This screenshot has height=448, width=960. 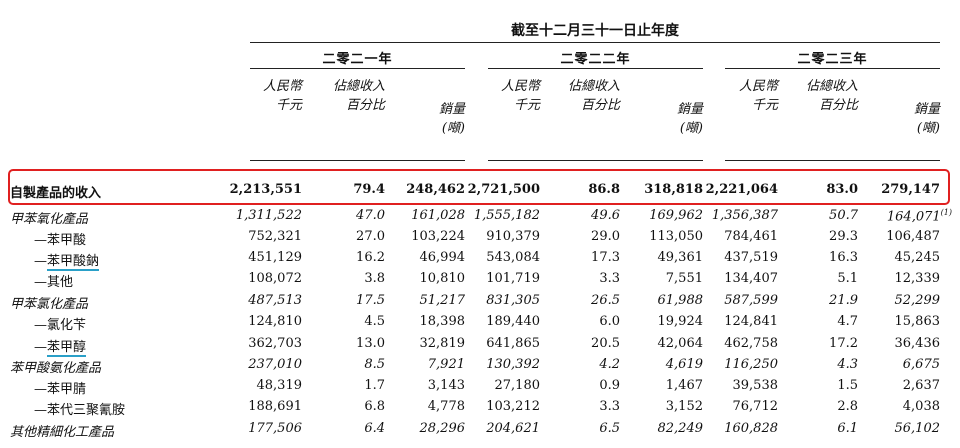 I want to click on row-value: 27.0, so click(x=370, y=236).